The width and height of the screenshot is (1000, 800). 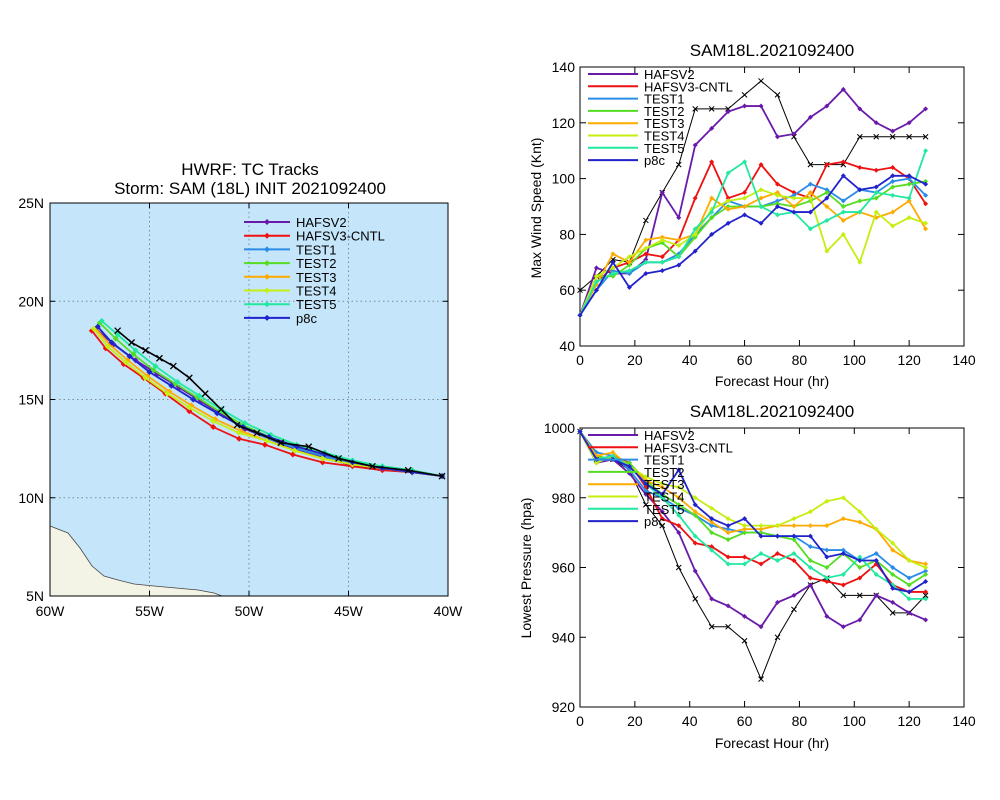 I want to click on wind-y-tick-label: 120, so click(x=564, y=123).